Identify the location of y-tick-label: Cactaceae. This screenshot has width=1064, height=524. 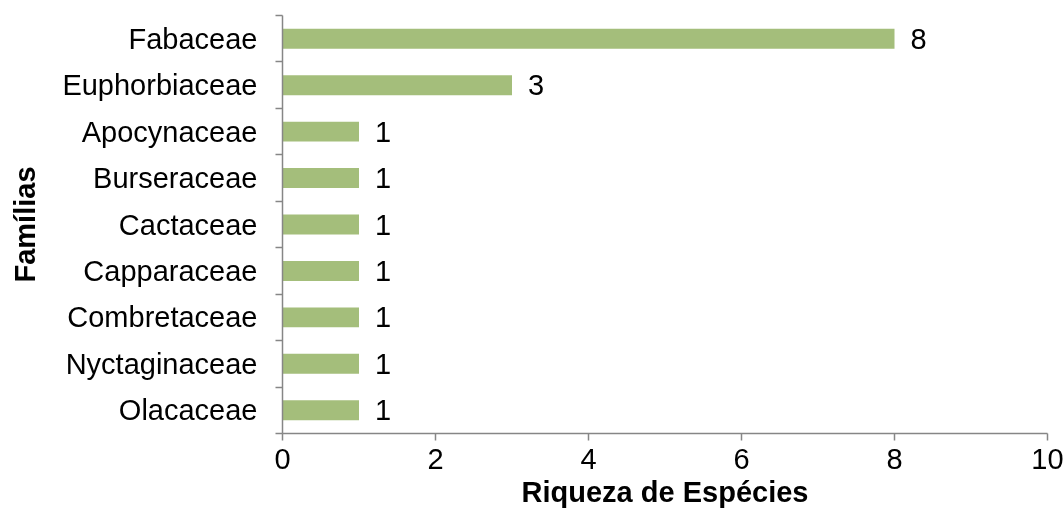
(188, 224).